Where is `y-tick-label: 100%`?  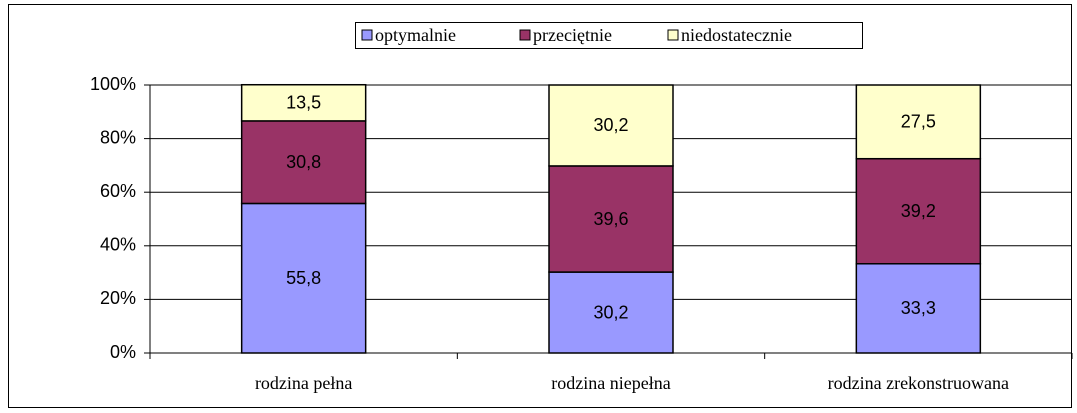
y-tick-label: 100% is located at coordinates (113, 84).